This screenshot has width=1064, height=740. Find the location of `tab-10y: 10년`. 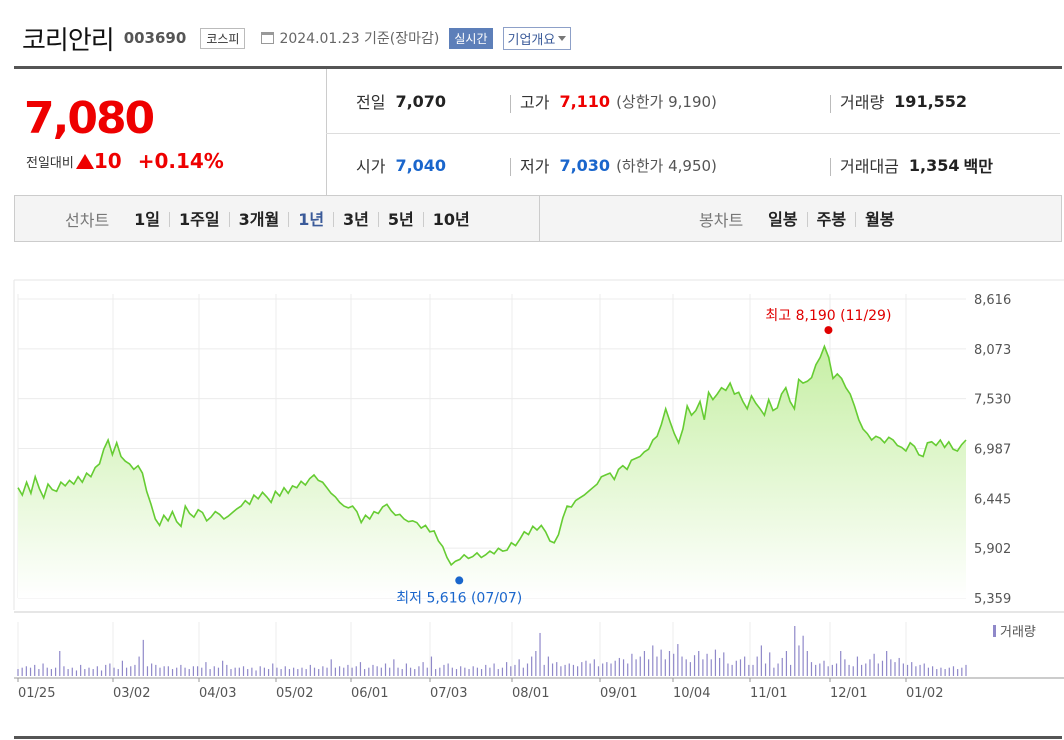

tab-10y: 10년 is located at coordinates (450, 219).